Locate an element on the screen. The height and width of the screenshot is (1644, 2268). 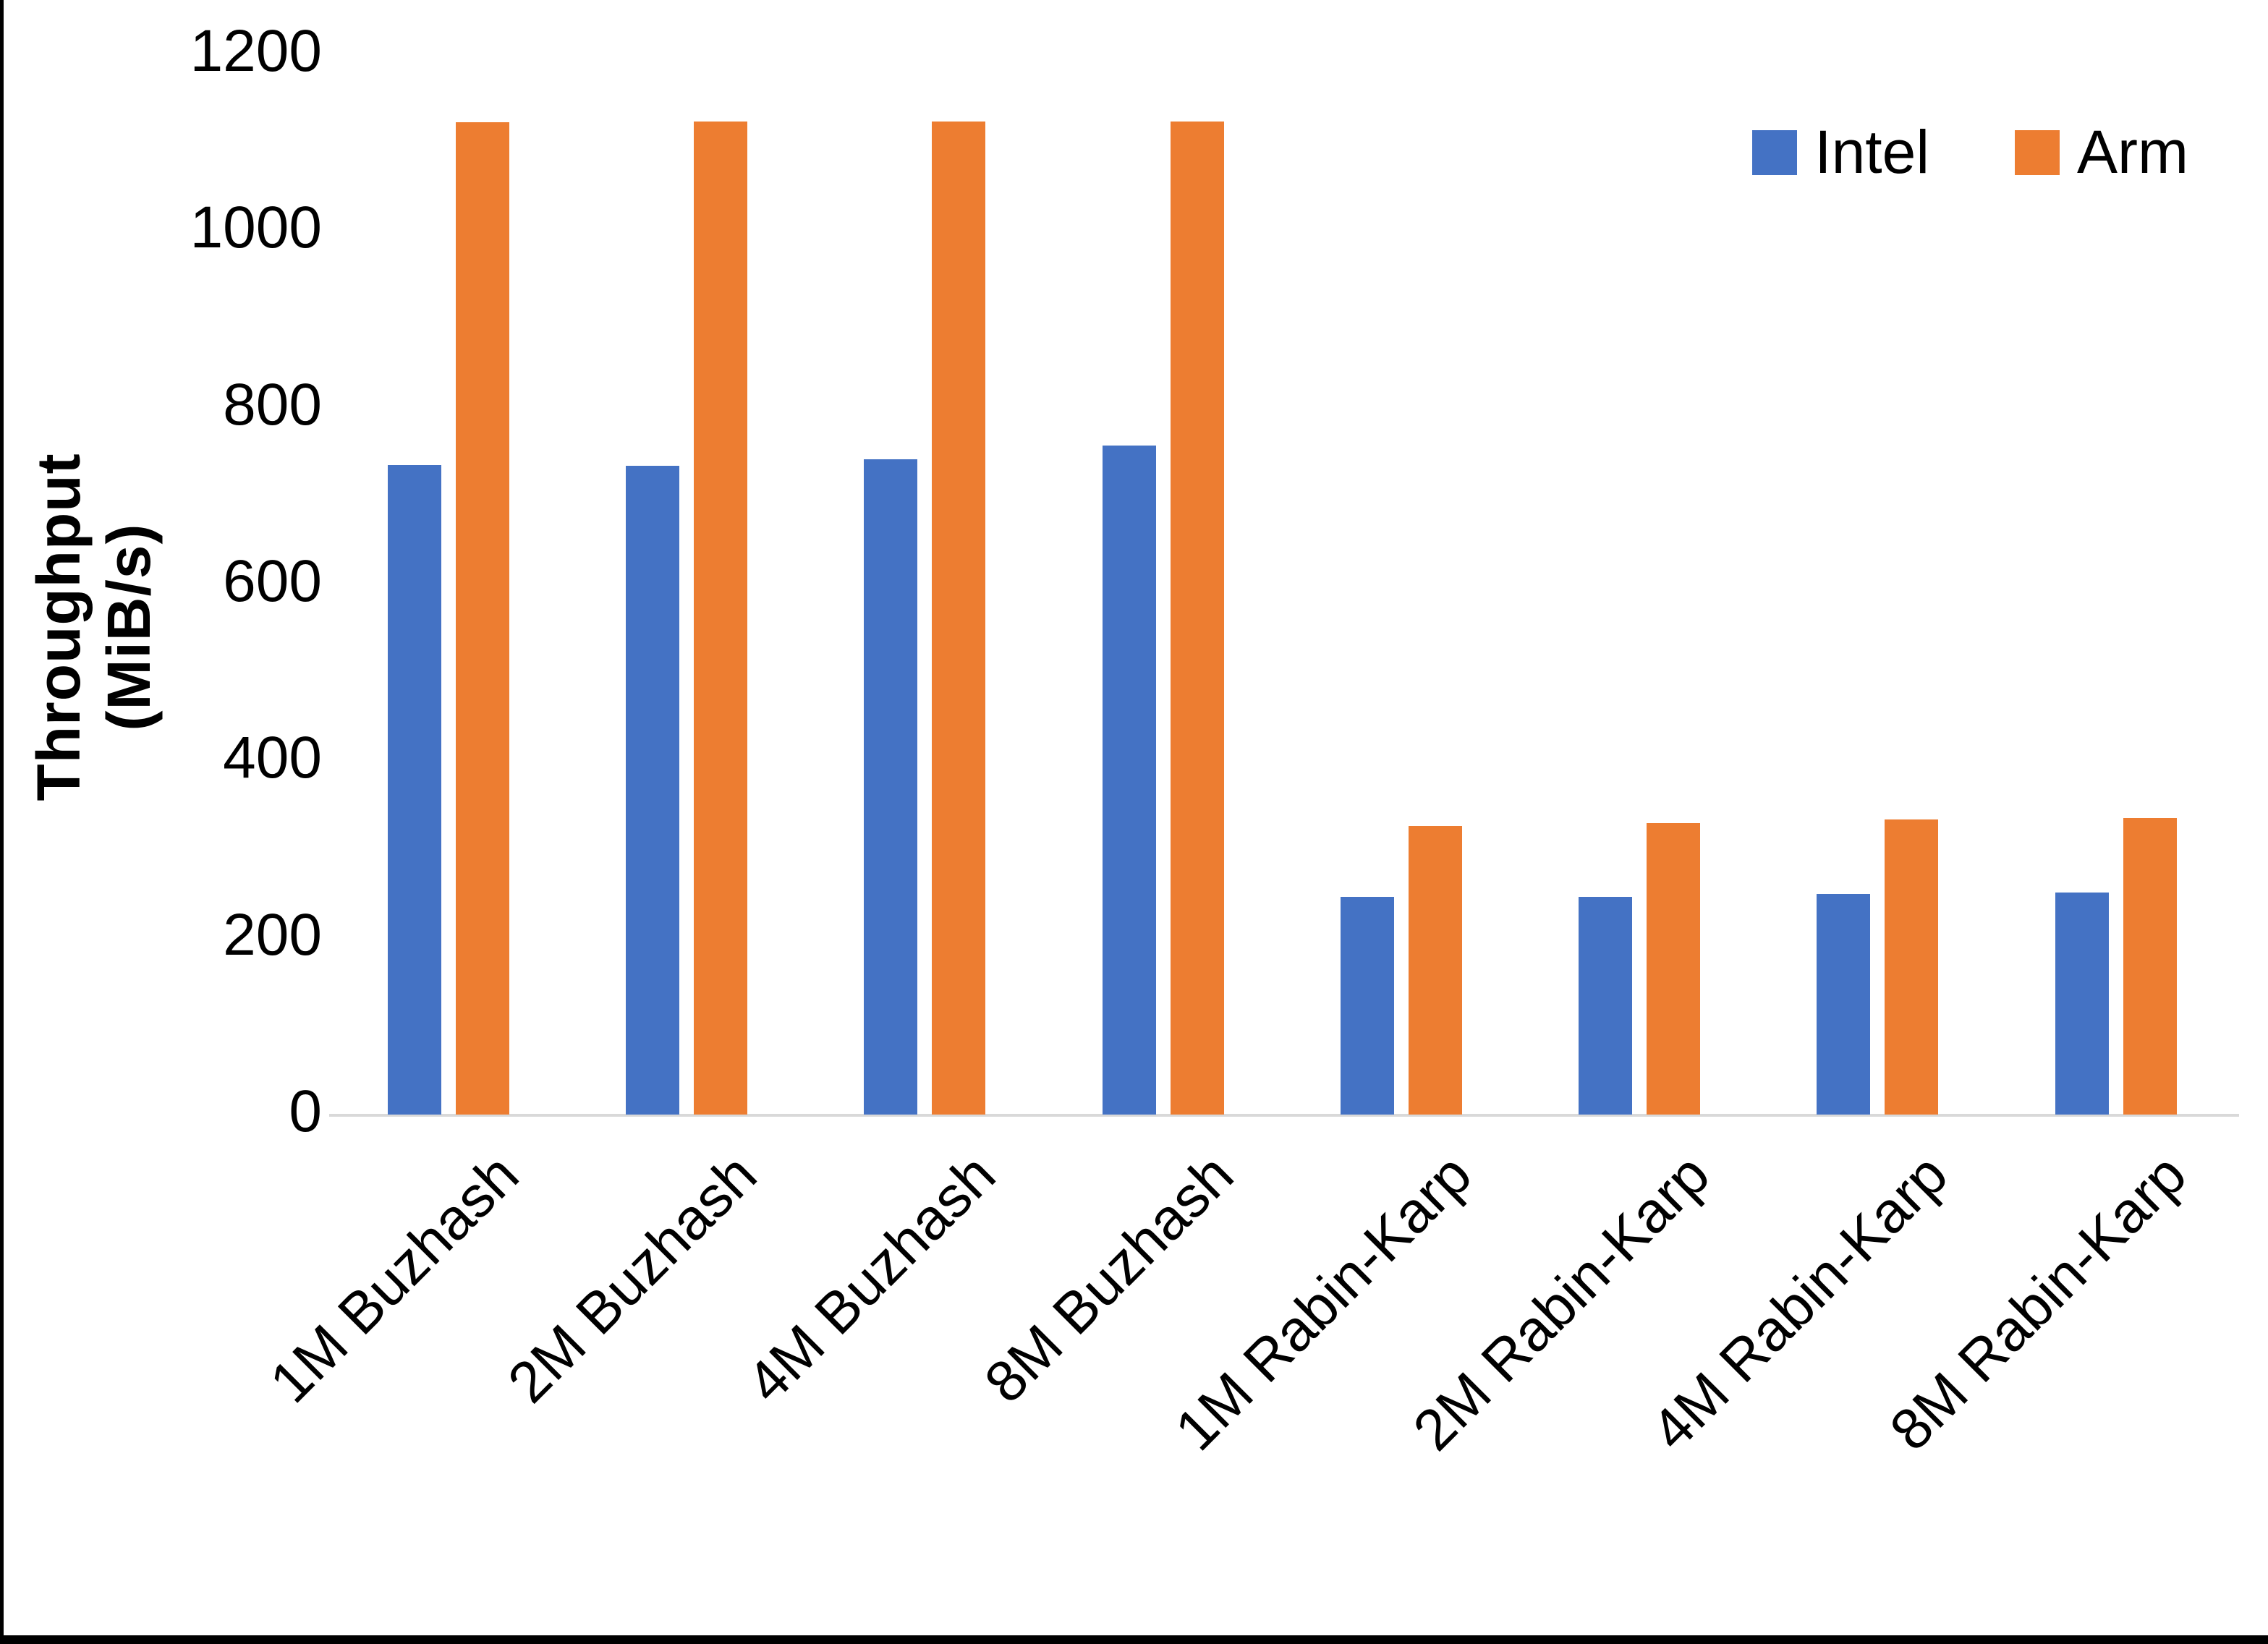
bar-arm-2m-buzhash is located at coordinates (720, 618).